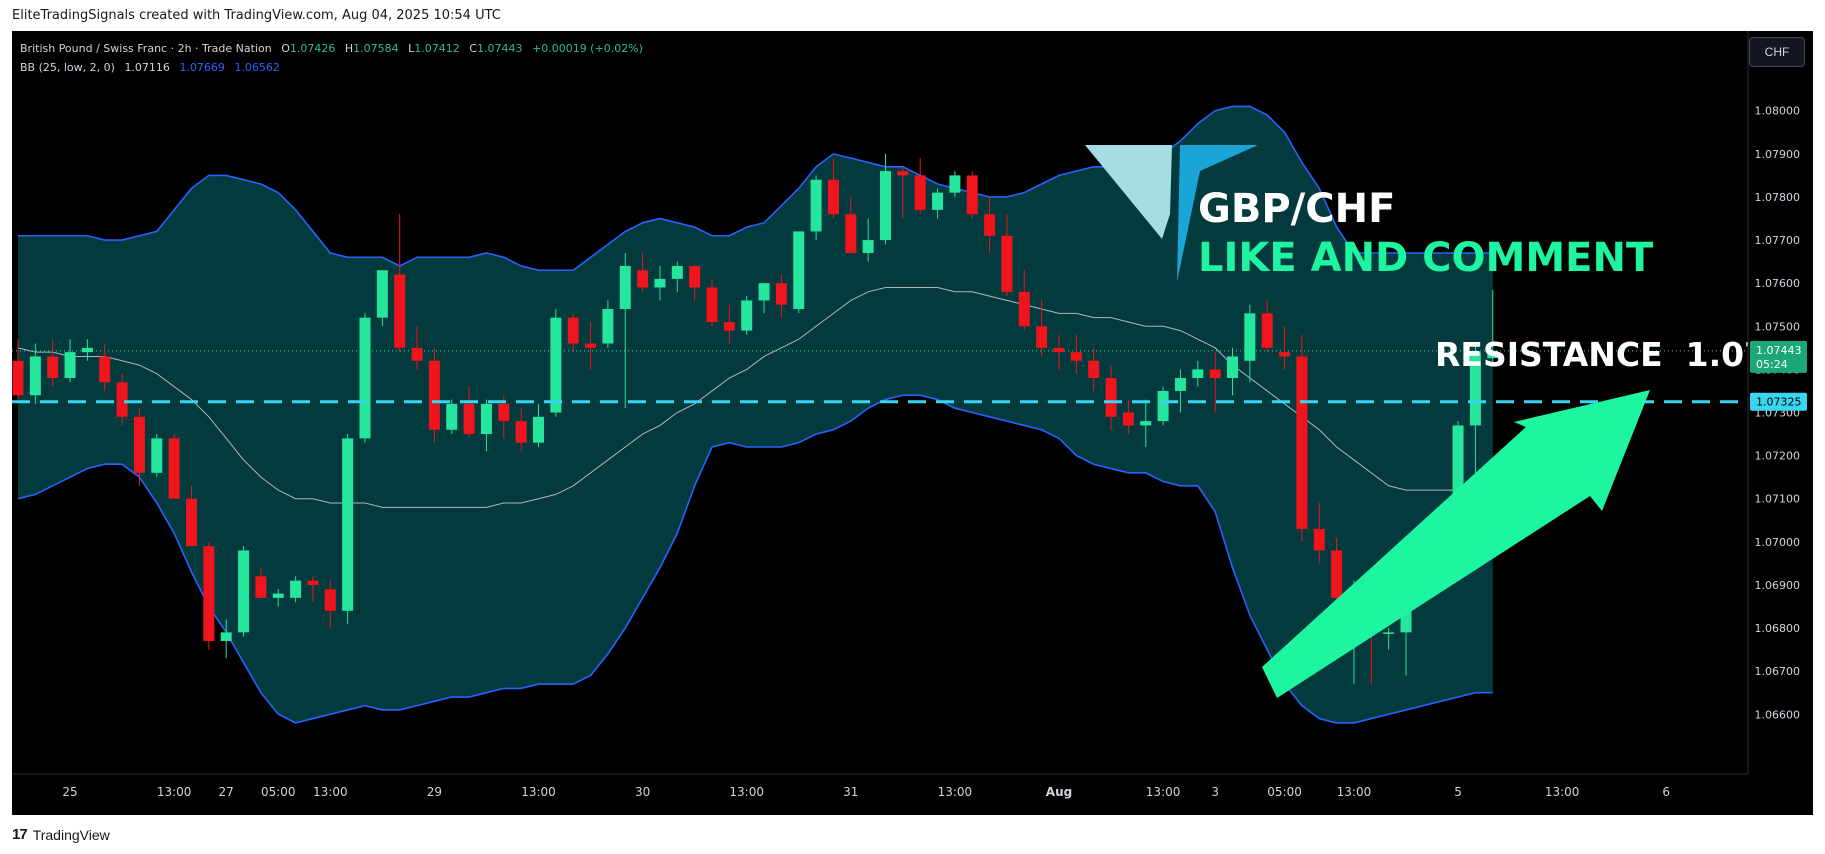  What do you see at coordinates (1772, 364) in the screenshot?
I see `countdown-label: 05:24` at bounding box center [1772, 364].